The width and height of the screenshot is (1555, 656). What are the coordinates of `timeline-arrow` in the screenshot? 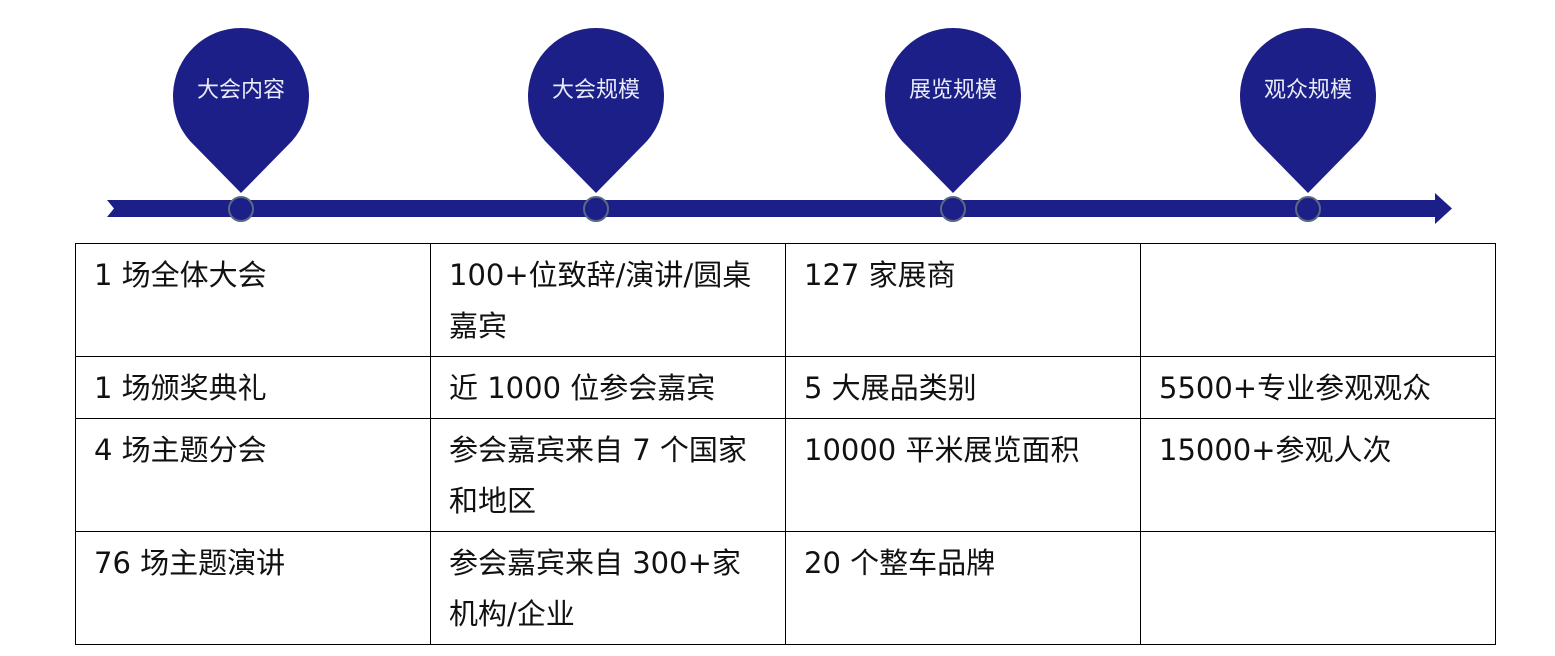 It's located at (779, 208).